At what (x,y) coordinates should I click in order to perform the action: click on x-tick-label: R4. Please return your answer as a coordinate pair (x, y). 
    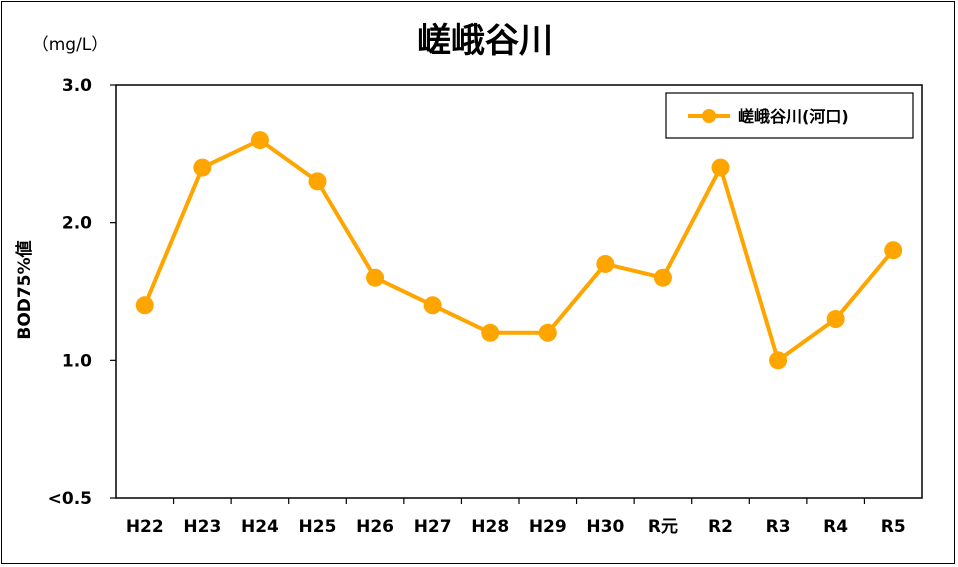
    Looking at the image, I should click on (835, 527).